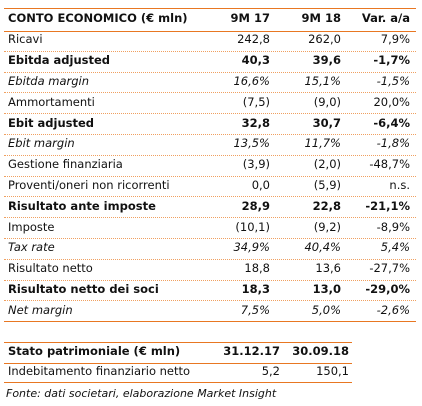 The height and width of the screenshot is (406, 422). I want to click on value-cell: 30.09.18, so click(320, 351).